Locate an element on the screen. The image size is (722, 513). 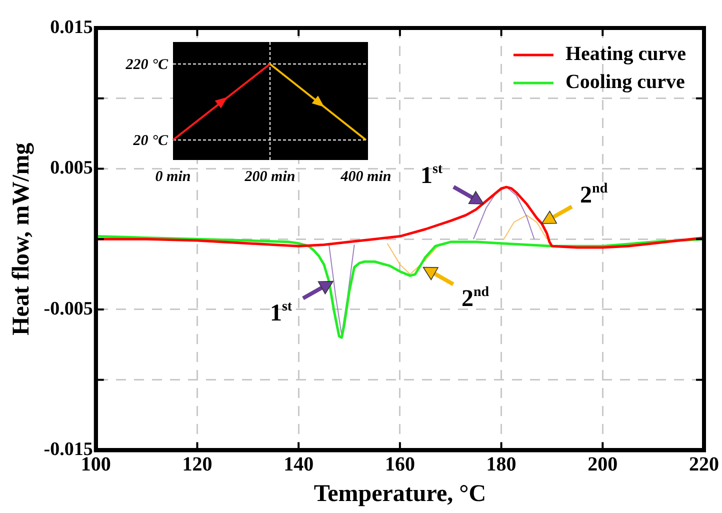
annotation: 200 min is located at coordinates (270, 177).